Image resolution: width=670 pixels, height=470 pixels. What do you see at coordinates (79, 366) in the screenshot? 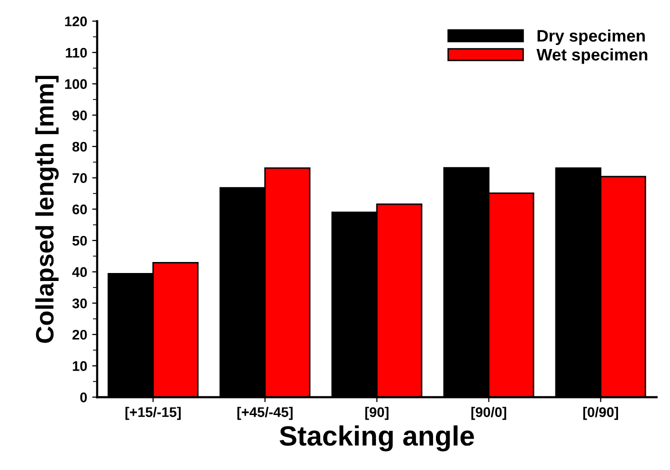
I see `y-tick-label: 10` at bounding box center [79, 366].